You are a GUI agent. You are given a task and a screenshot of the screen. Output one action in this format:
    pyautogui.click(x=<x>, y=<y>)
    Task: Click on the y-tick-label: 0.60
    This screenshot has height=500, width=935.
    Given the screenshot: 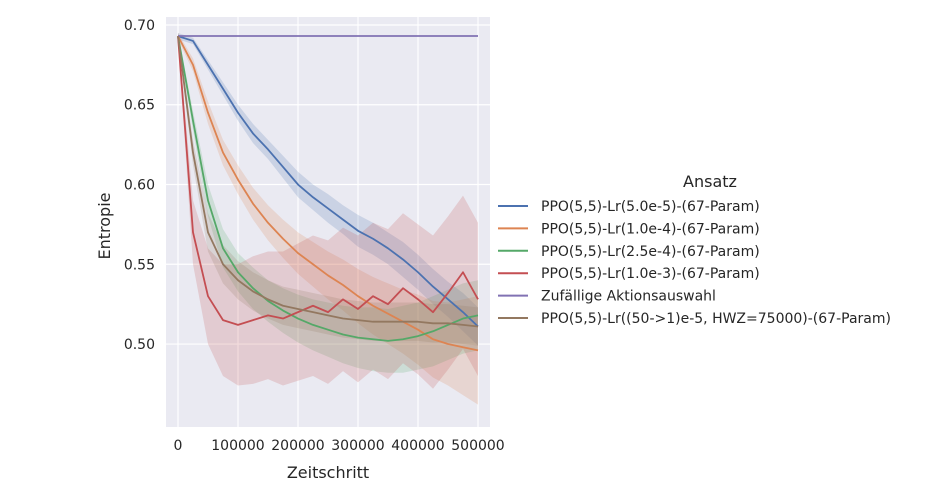 What is the action you would take?
    pyautogui.click(x=139, y=186)
    